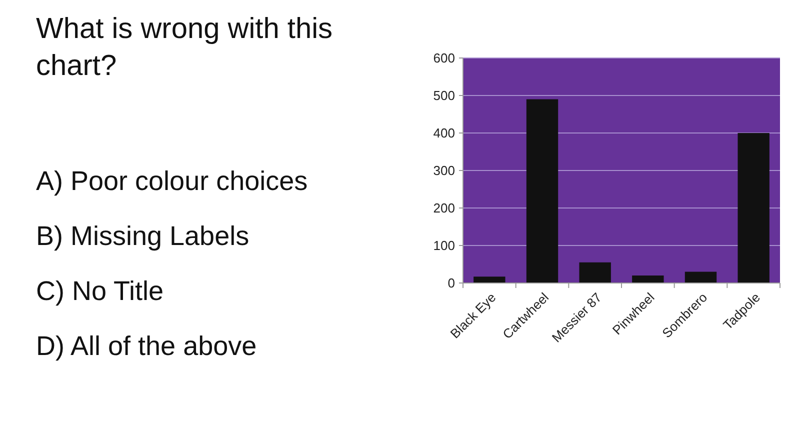  What do you see at coordinates (146, 346) in the screenshot?
I see `text: D) All of the above` at bounding box center [146, 346].